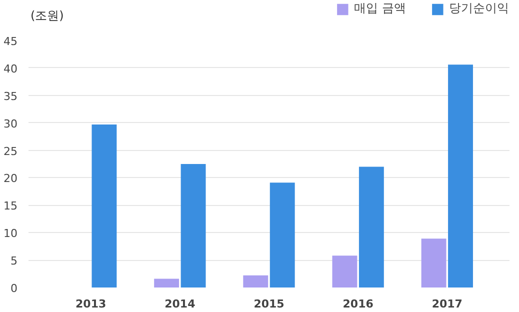 The height and width of the screenshot is (312, 519). Describe the element at coordinates (11, 41) in the screenshot. I see `y-tick-label: 45` at that location.